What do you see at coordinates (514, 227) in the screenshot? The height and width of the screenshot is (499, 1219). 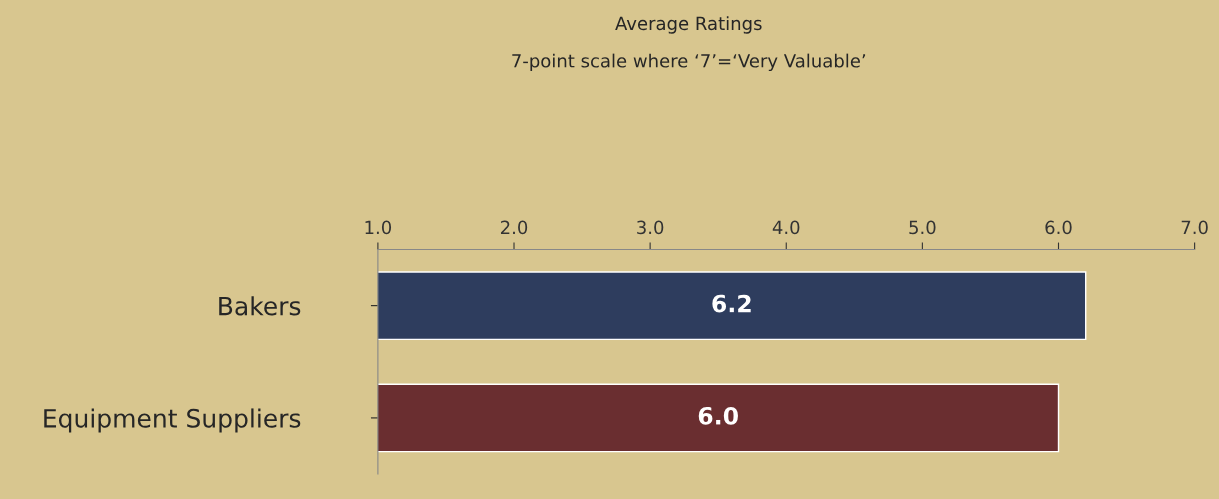 I see `x-tick-label: 2.0` at bounding box center [514, 227].